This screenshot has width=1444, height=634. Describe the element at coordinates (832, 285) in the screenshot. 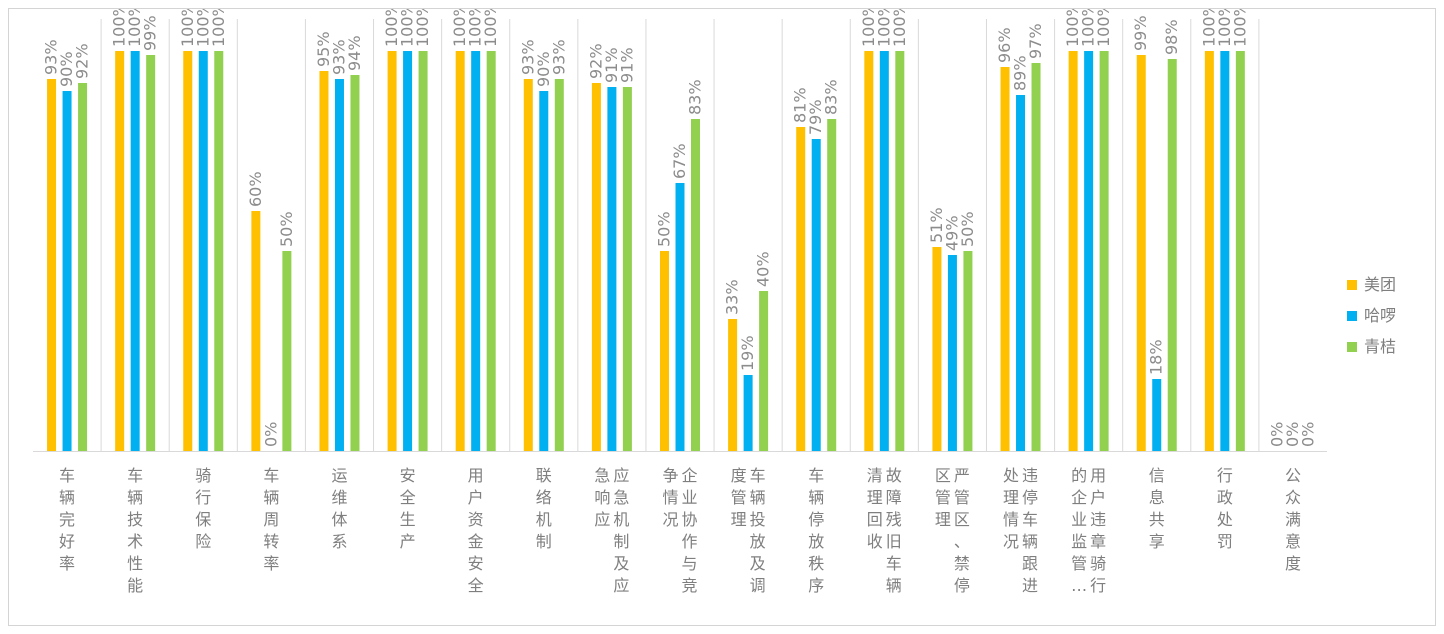

I see `bar-青桔-12` at that location.